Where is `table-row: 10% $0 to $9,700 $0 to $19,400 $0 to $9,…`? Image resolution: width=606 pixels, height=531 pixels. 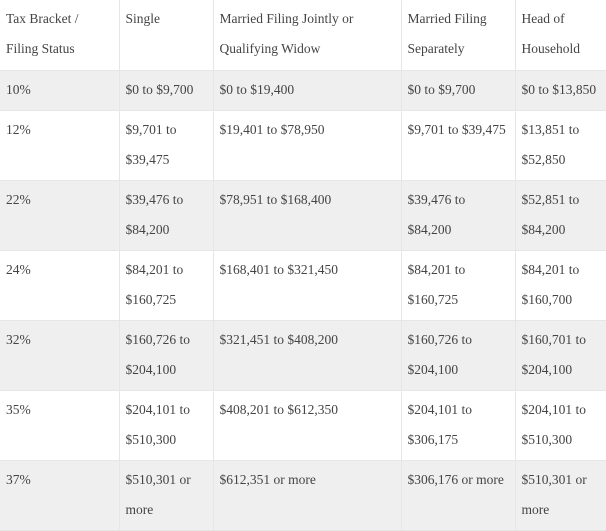 table-row: 10% $0 to $9,700 $0 to $19,400 $0 to $9,… is located at coordinates (303, 90).